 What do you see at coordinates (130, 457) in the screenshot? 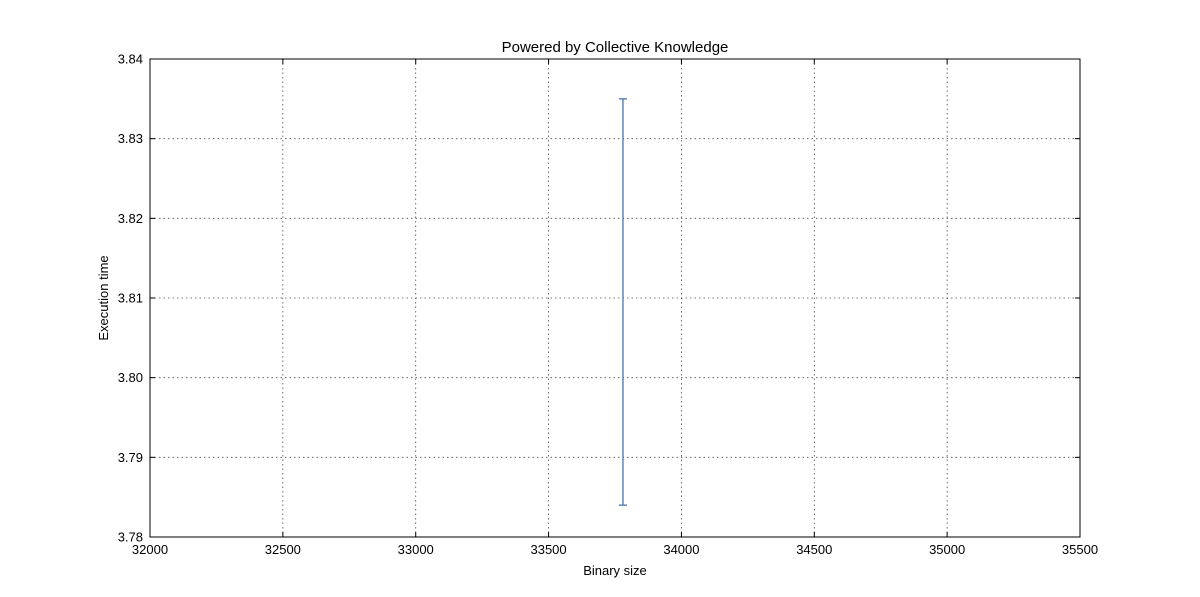
I see `y-tick-label: 3.79` at bounding box center [130, 457].